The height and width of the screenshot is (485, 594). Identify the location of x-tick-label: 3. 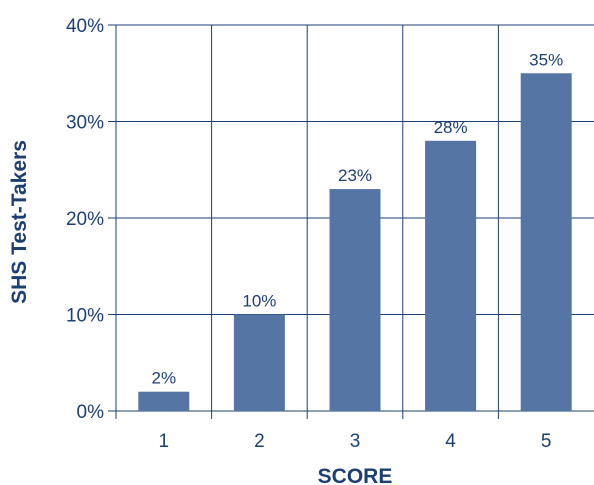
(355, 441).